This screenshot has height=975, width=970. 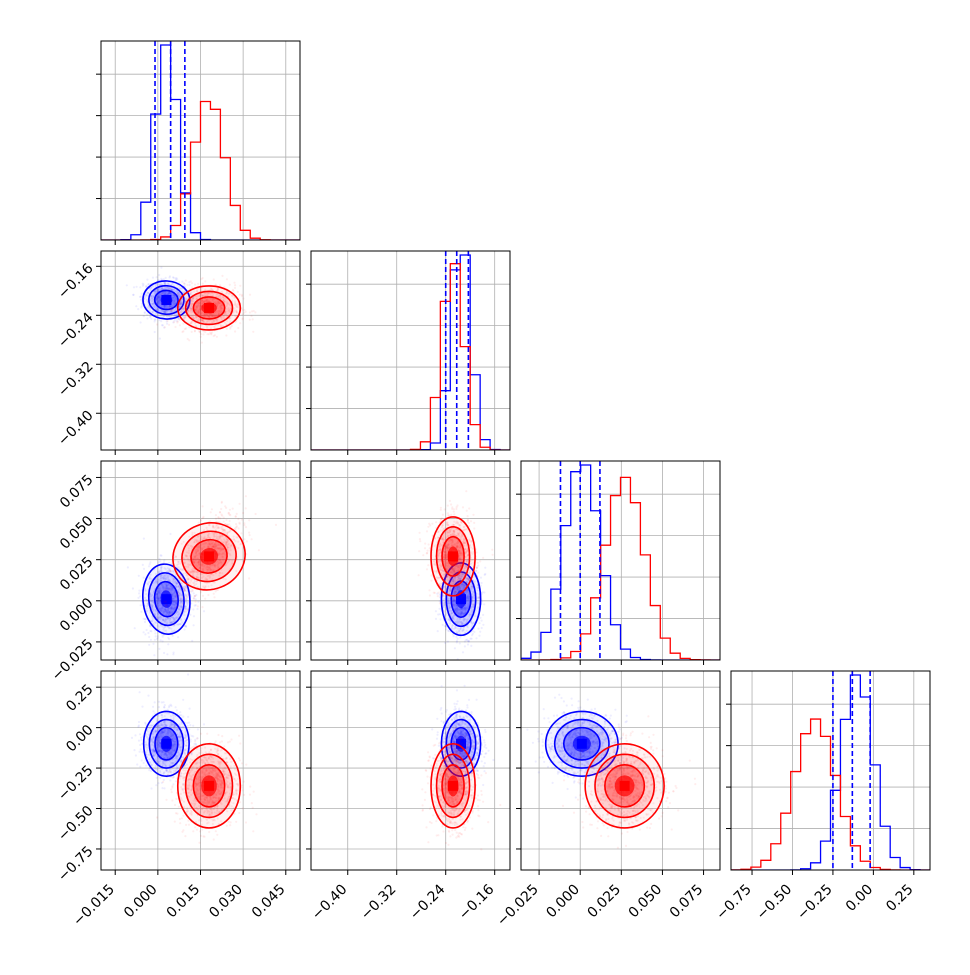 I want to click on y-tick-label: −0.16, so click(x=76, y=282).